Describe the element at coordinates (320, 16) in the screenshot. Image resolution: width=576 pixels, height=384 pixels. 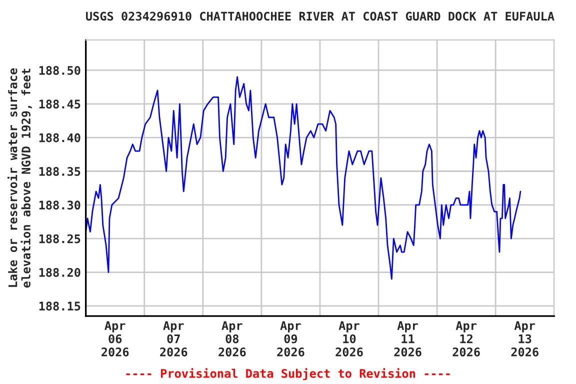
I see `chart-title: USGS 0234296910 CHATTAHOOCHEE RIVER AT COAST GUARD DOCK AT EUFAULA` at that location.